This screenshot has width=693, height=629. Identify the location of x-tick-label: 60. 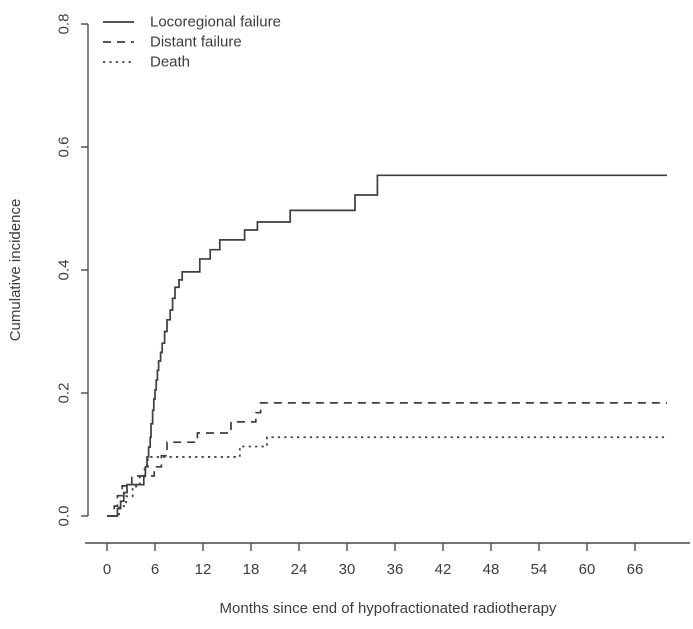
(587, 569).